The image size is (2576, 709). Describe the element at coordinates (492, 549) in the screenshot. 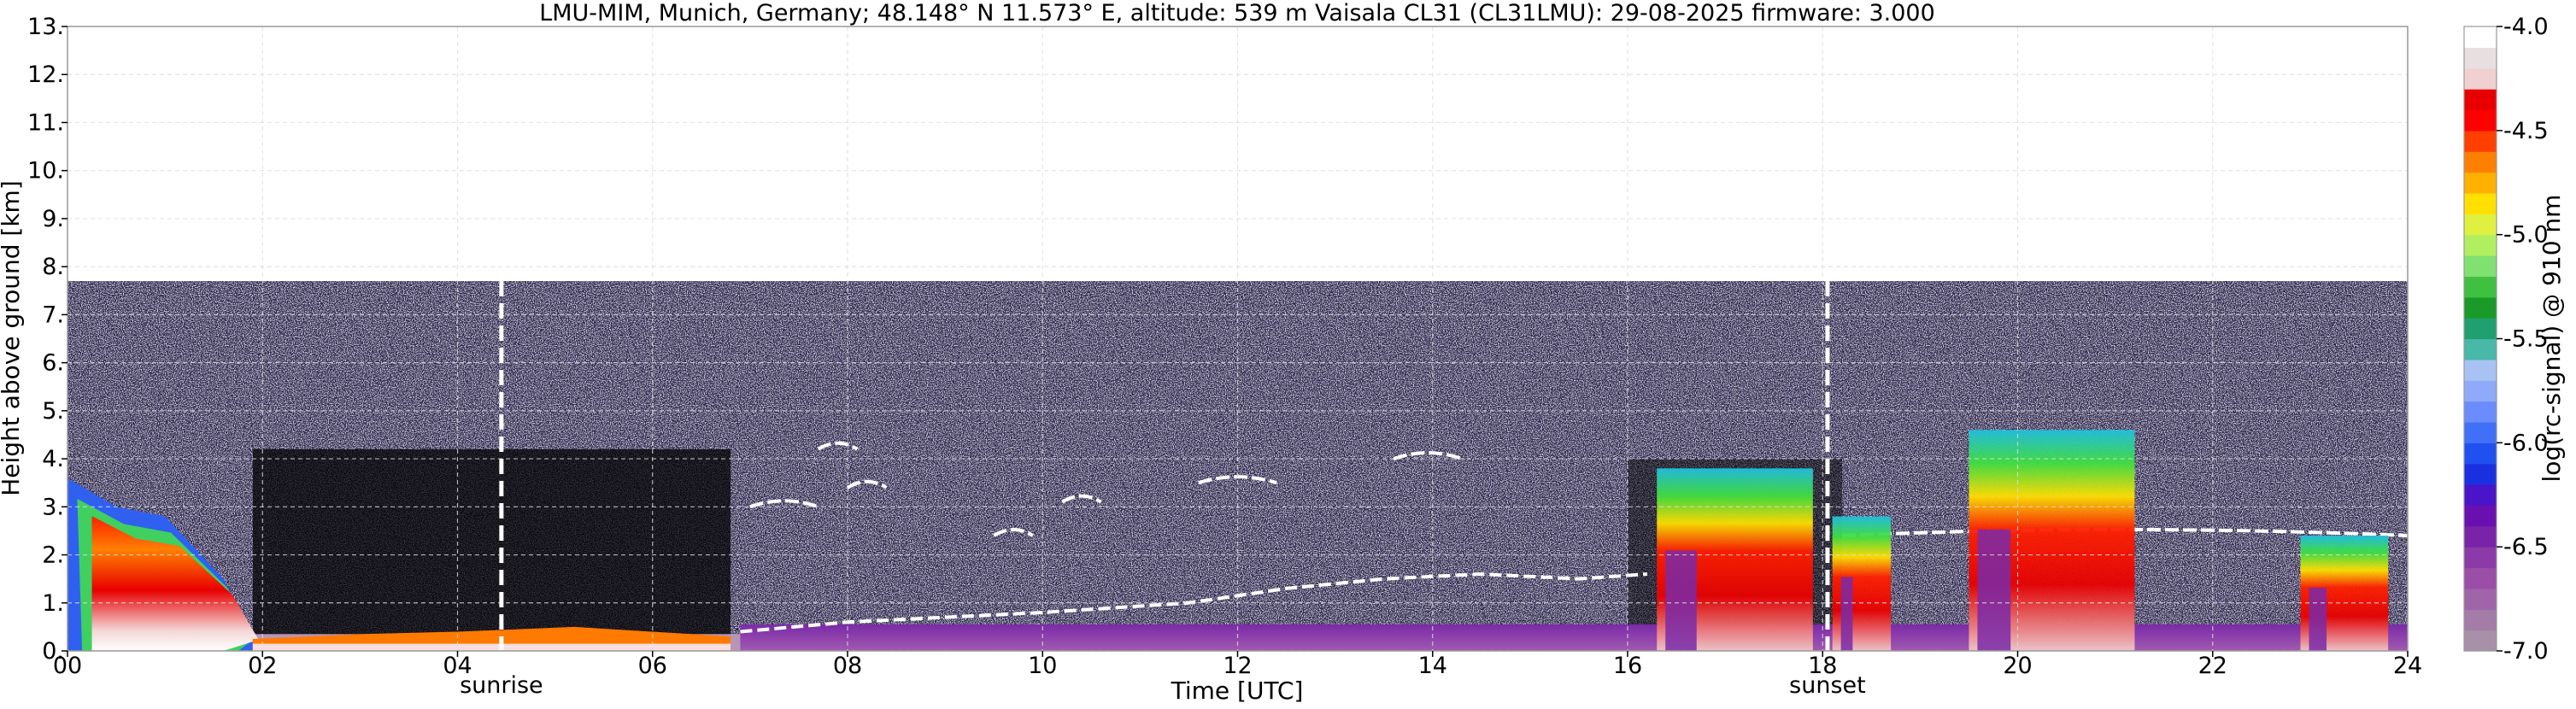

I see `night-dark-region` at that location.